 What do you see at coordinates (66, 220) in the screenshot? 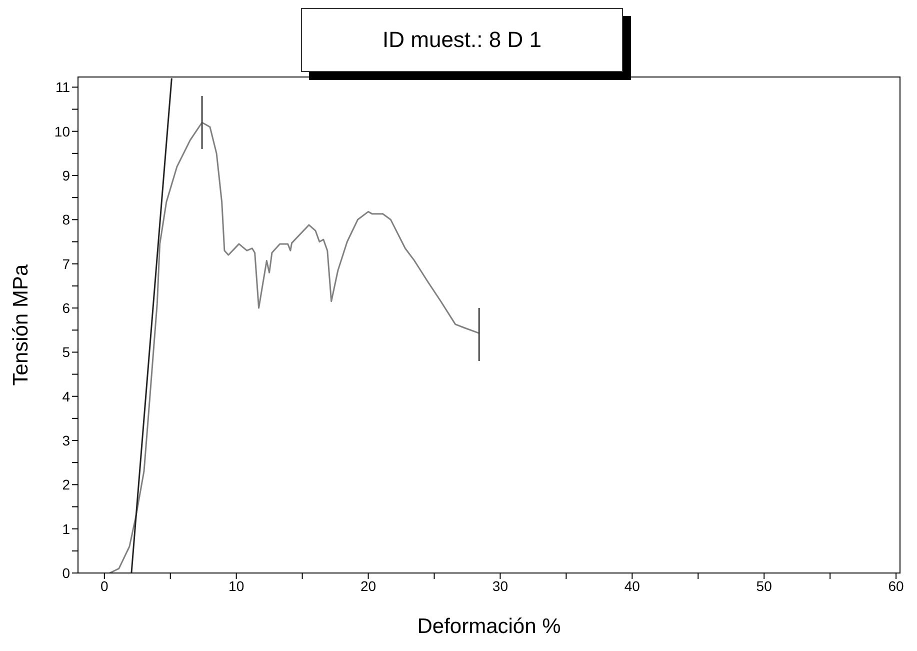
I see `y-tick-label: 8` at bounding box center [66, 220].